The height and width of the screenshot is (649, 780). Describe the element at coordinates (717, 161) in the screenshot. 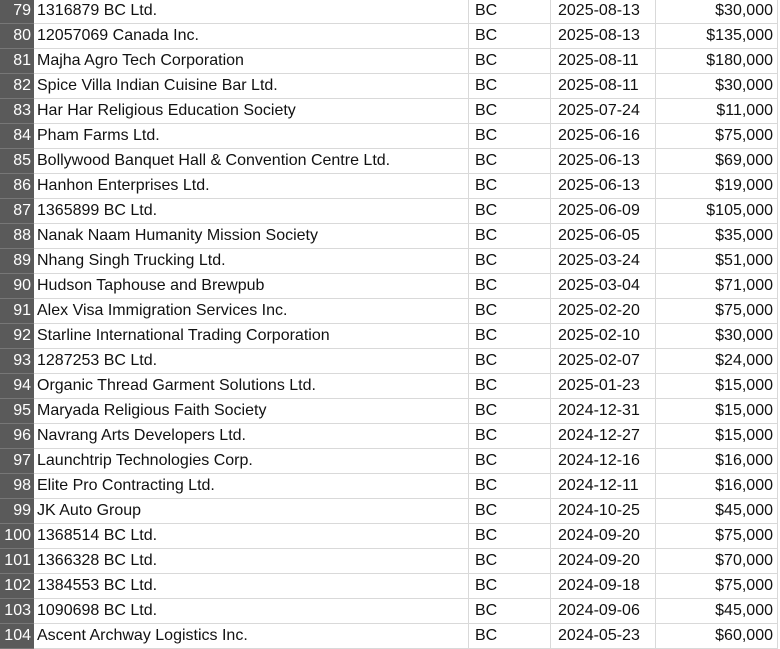

I see `cell-amount: $69,000` at that location.